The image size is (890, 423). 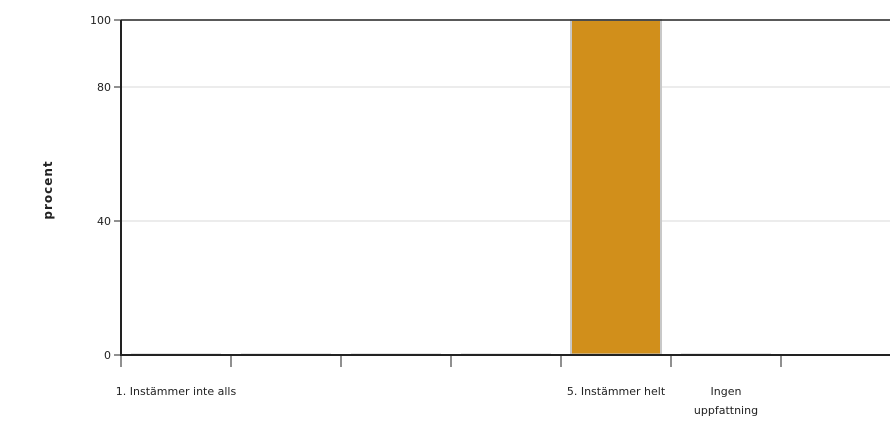 I want to click on x-tick-label: Ingen, so click(x=726, y=391).